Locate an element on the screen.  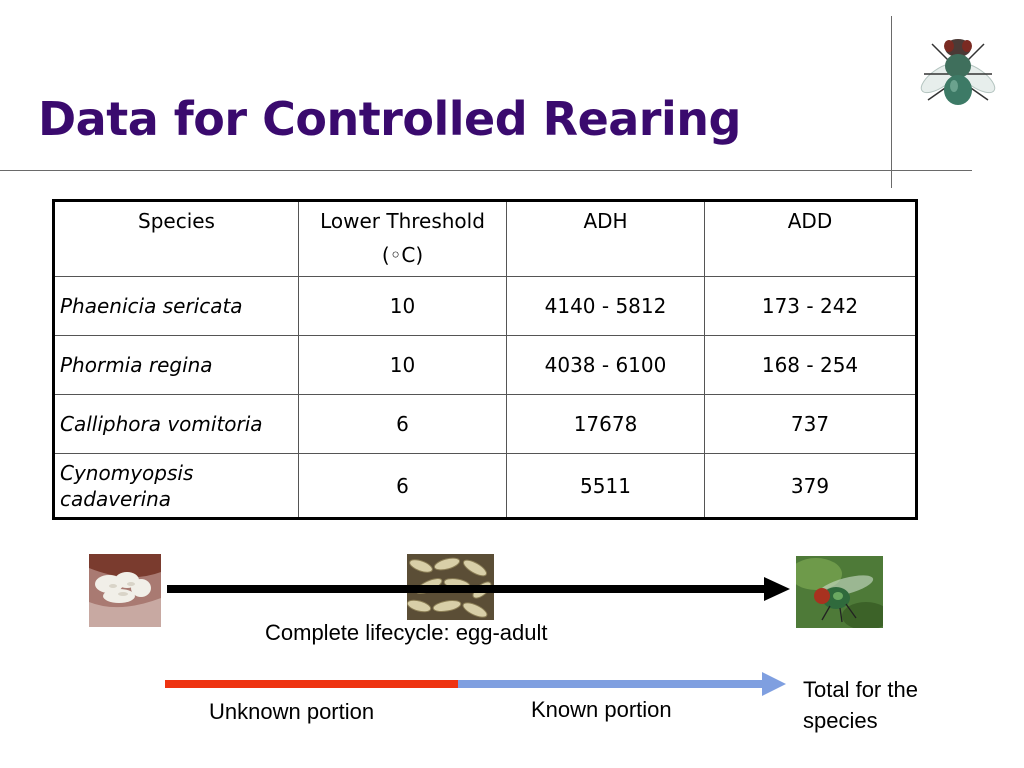
table-row: Cynomyopsis cadaverina 6 5511 379 is located at coordinates (485, 486).